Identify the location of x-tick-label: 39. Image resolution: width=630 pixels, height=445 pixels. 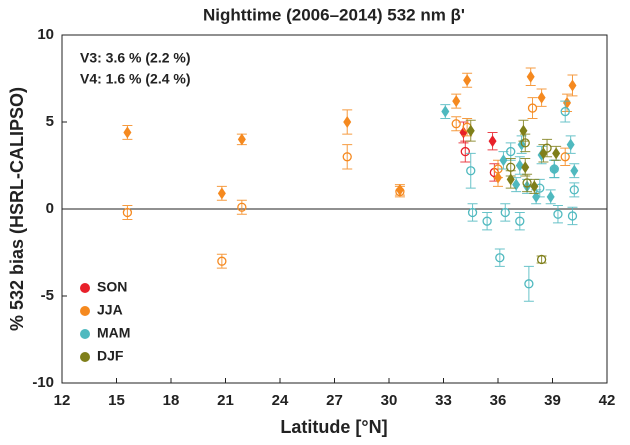
(552, 400).